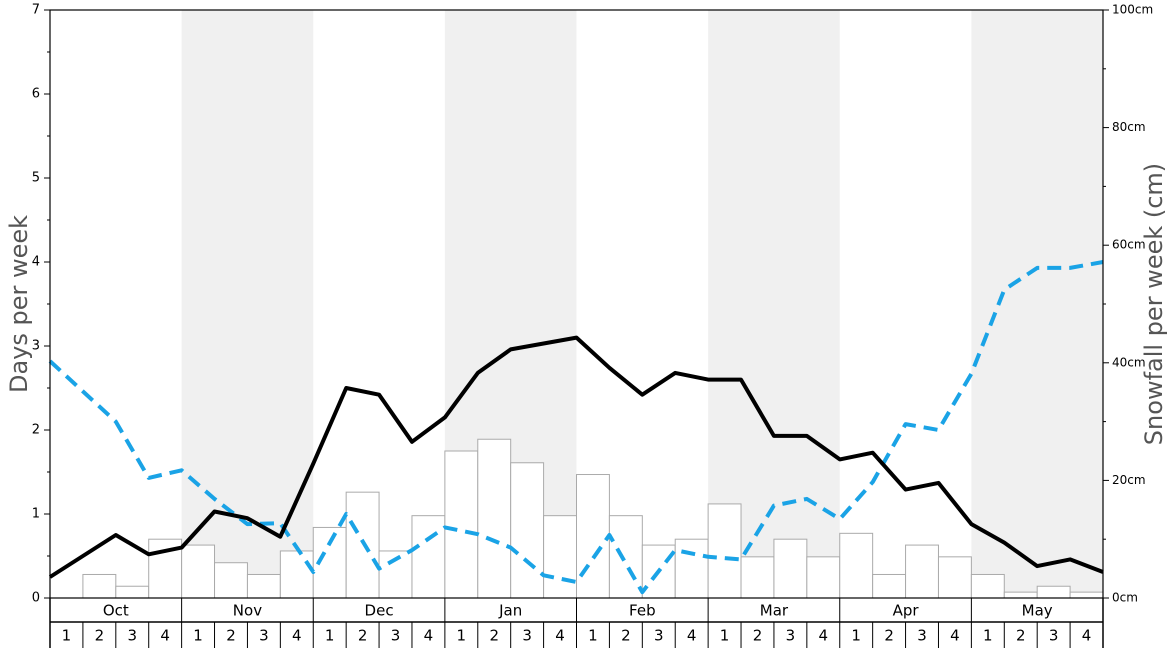 This screenshot has width=1168, height=648. What do you see at coordinates (510, 611) in the screenshot?
I see `month-label: Jan` at bounding box center [510, 611].